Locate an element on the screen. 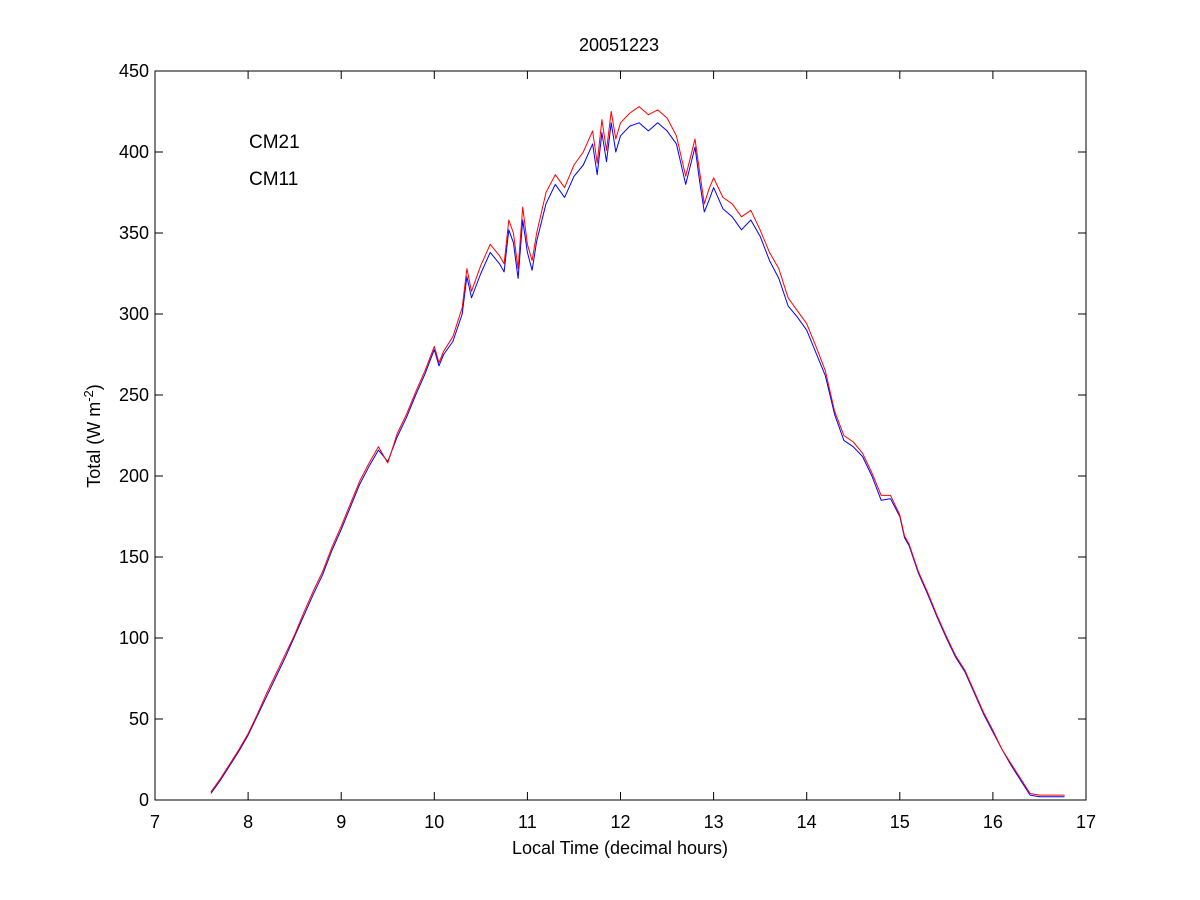  chart-title: 20051223 is located at coordinates (619, 45).